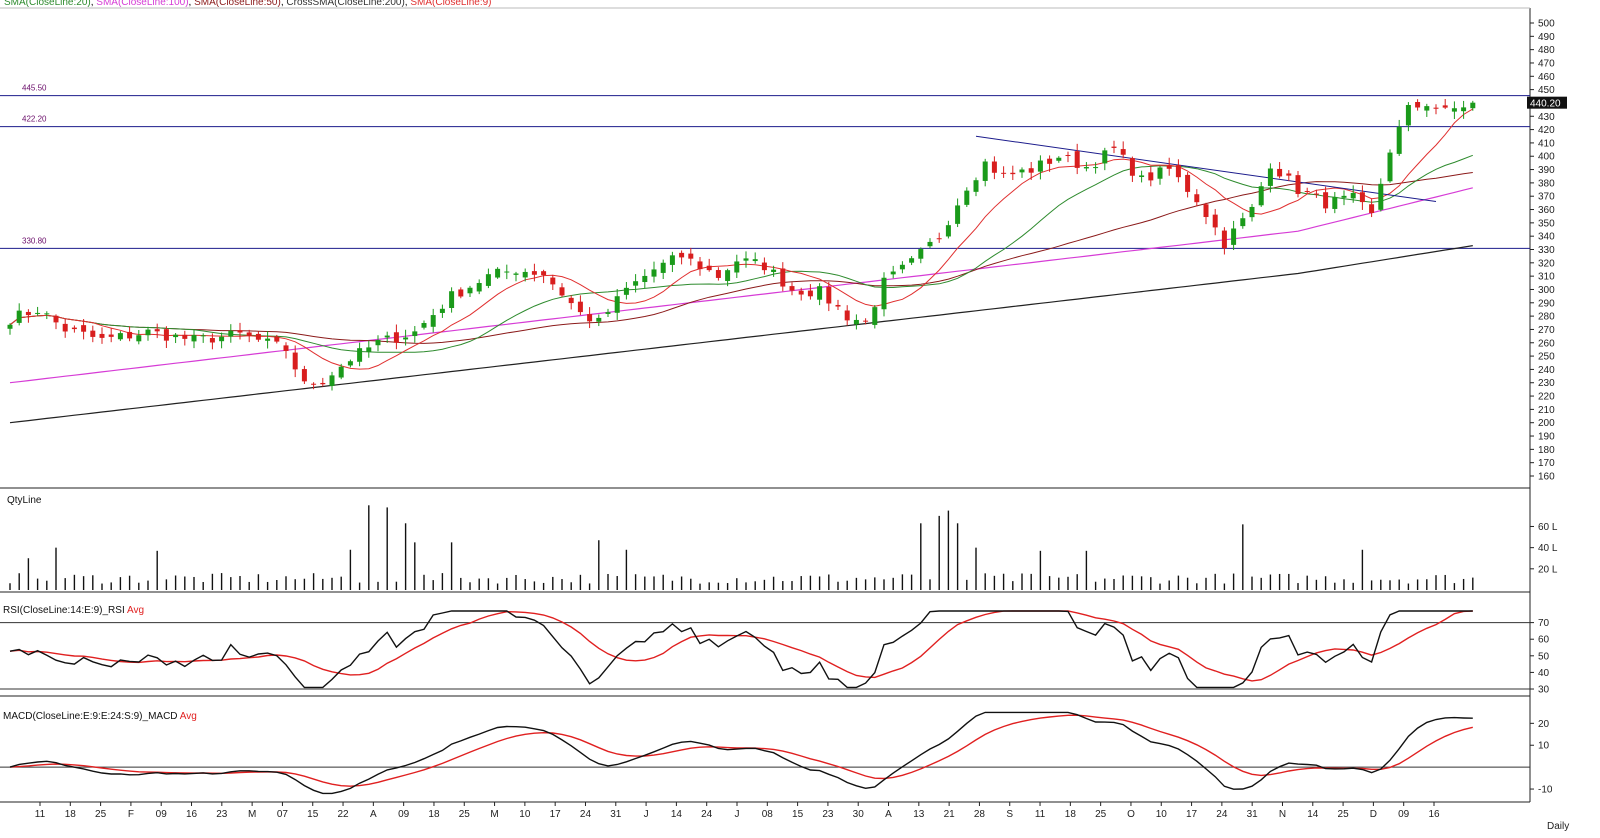 The image size is (1600, 838). I want to click on legend-crosssma200: CrossSMA(CloseLine:200), so click(345, 4).